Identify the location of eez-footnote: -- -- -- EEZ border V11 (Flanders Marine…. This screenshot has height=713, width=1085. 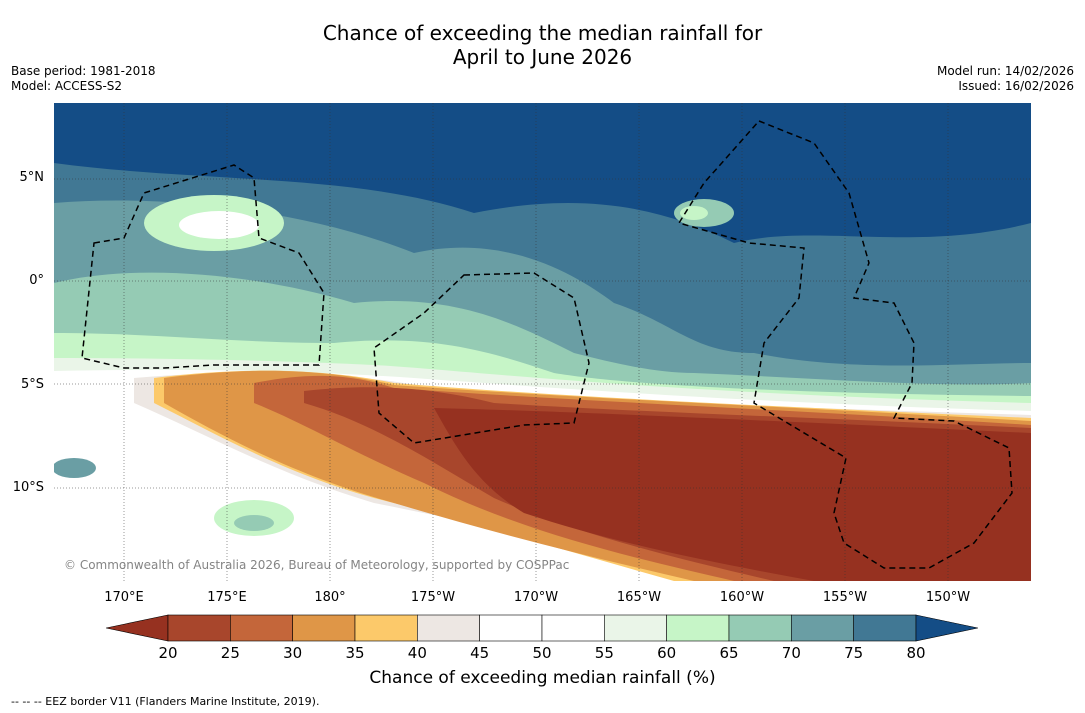
(165, 701).